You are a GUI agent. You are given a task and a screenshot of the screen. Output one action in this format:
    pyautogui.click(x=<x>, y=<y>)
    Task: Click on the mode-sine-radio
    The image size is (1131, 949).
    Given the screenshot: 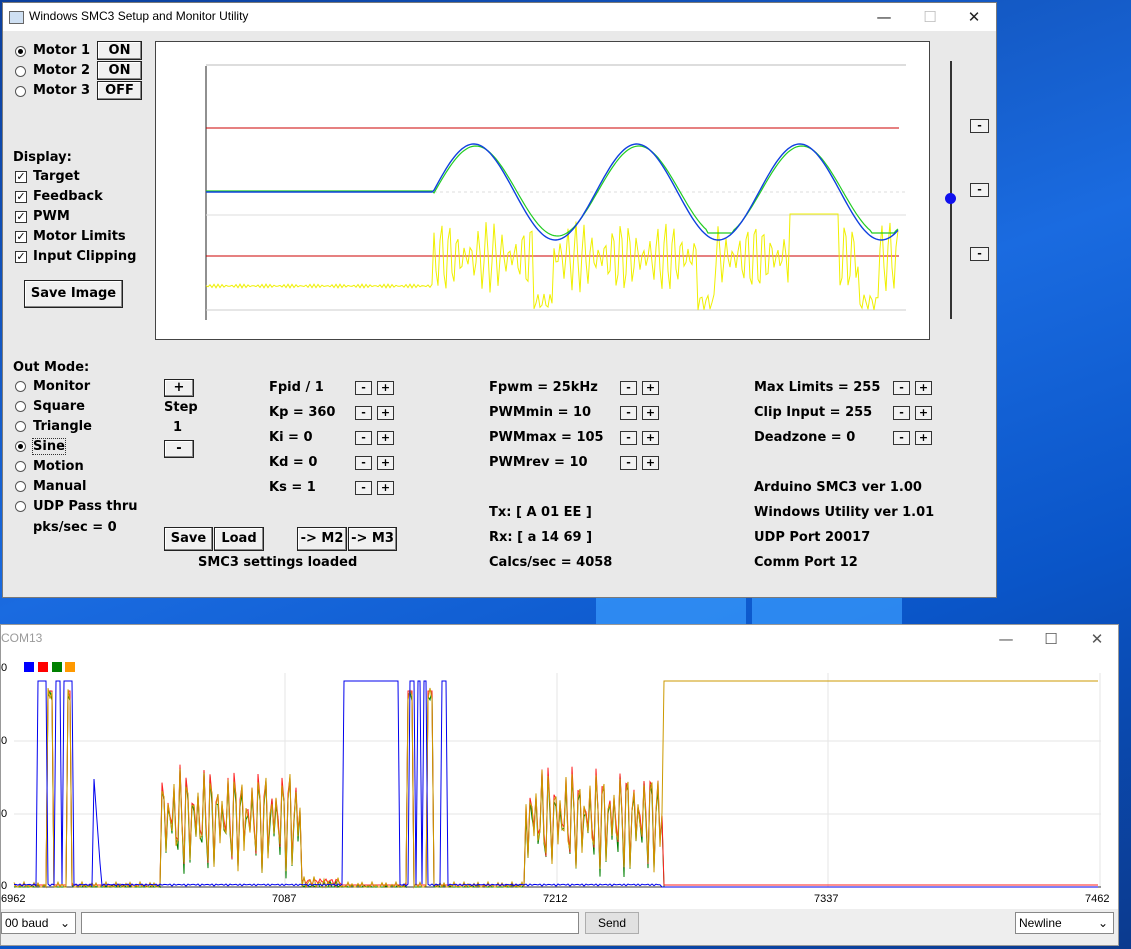 What is the action you would take?
    pyautogui.click(x=20, y=446)
    